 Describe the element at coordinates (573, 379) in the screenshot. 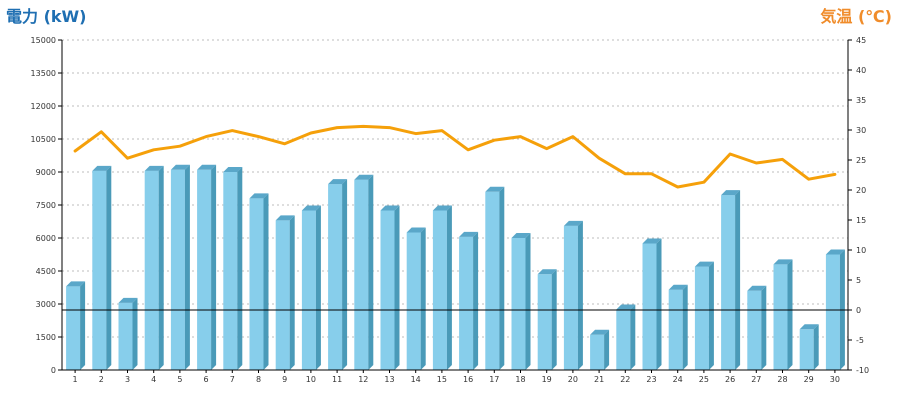

I see `x-axis-tick-label: 20` at that location.